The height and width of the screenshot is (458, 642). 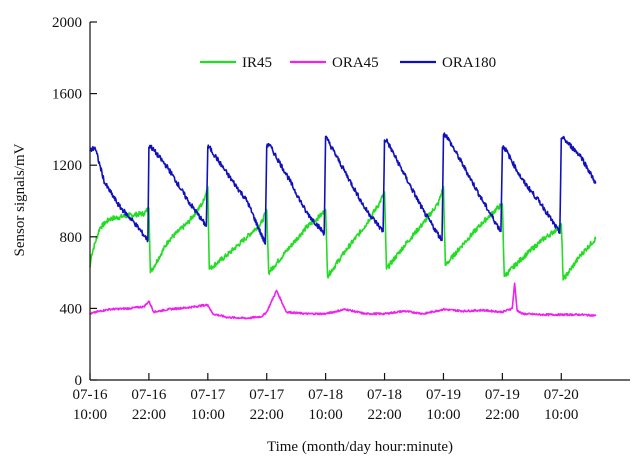 I want to click on x-tick-date-label: 07-19, so click(x=502, y=395).